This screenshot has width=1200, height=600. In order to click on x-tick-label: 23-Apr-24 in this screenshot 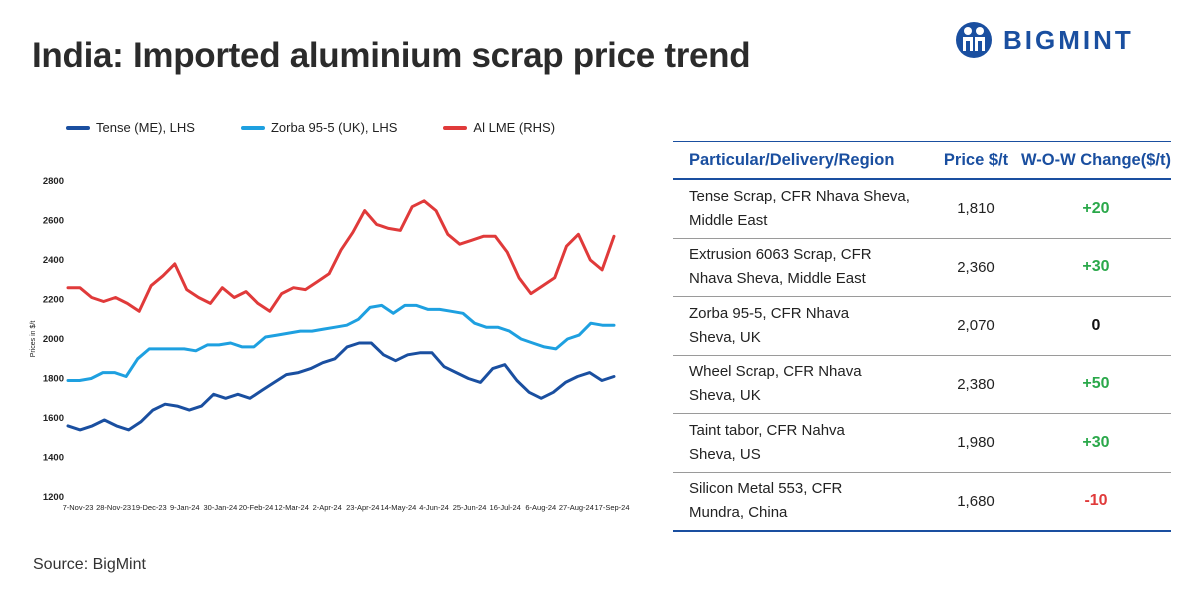, I will do `click(362, 507)`.